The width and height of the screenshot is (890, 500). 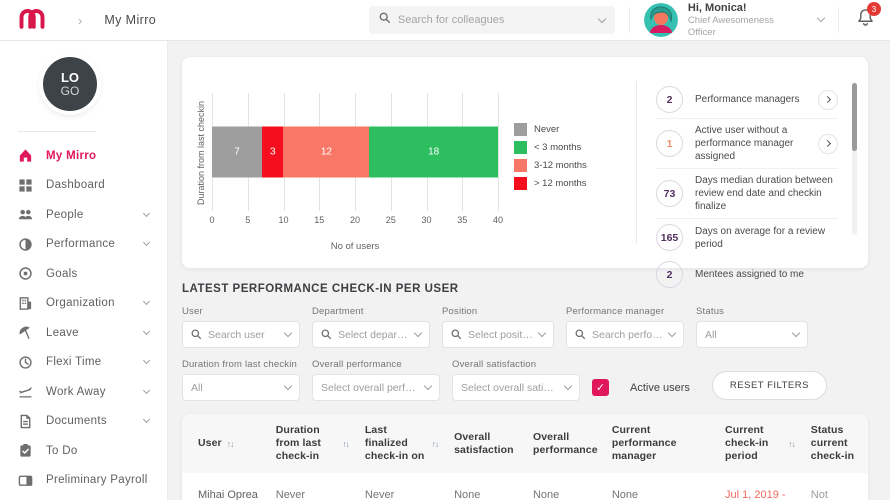 I want to click on sidebar-item-my-mirro: My Mirro, so click(x=83, y=156).